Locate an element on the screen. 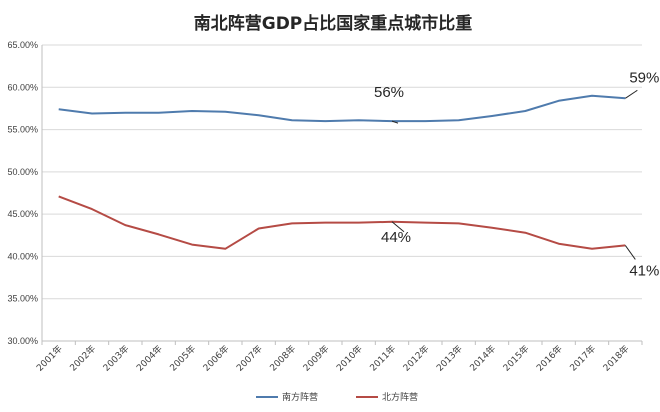  x-tick-label: 2004年 is located at coordinates (149, 358).